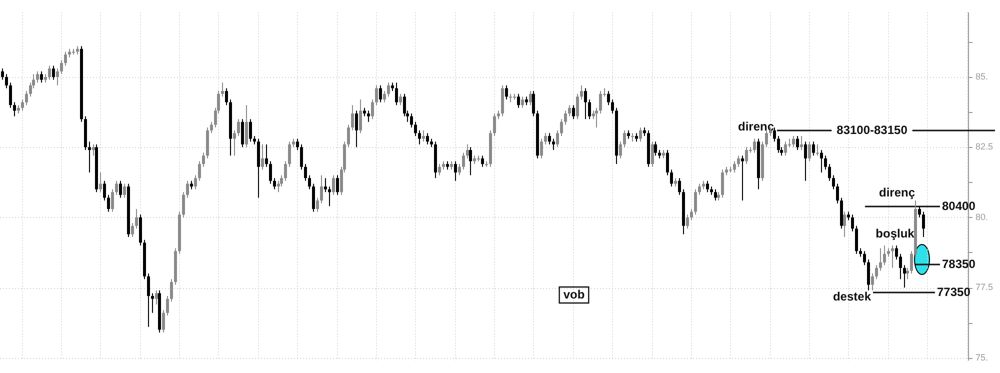 This screenshot has height=373, width=1000. What do you see at coordinates (984, 147) in the screenshot?
I see `y-tick-label: 82.5` at bounding box center [984, 147].